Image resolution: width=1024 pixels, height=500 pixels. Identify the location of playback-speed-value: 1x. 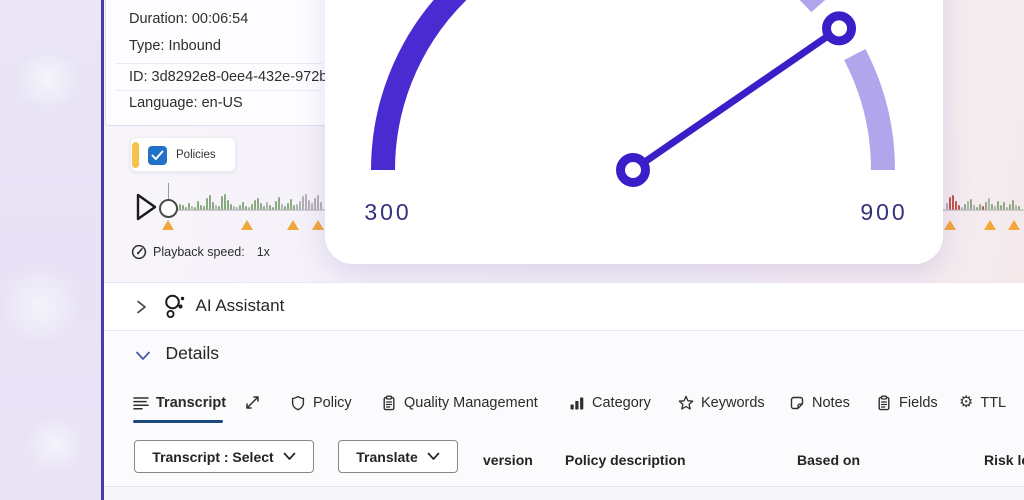
(263, 252).